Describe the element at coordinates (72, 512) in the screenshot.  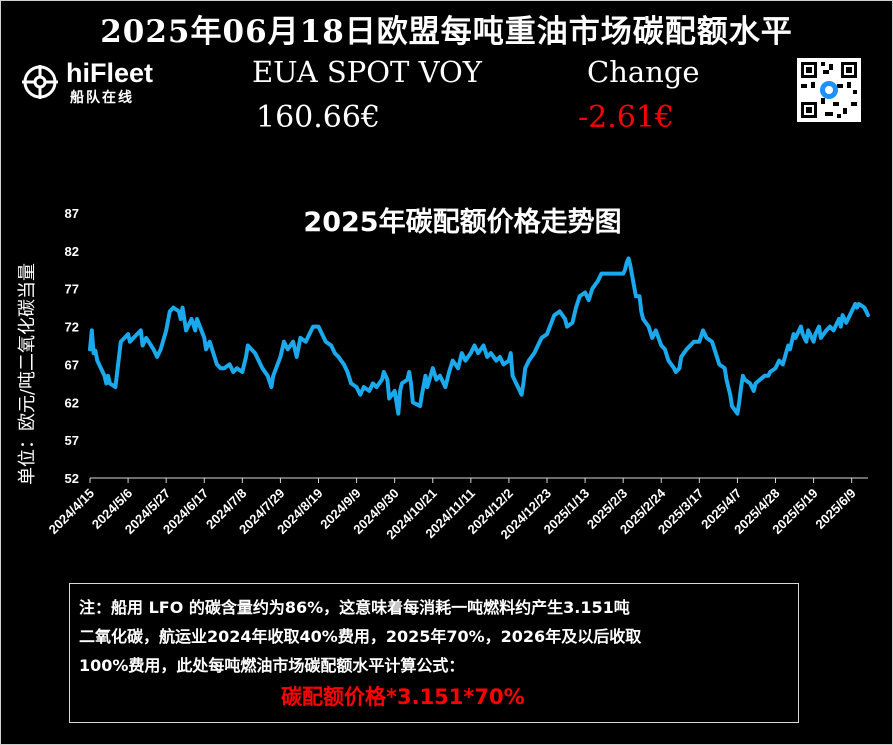
I see `x-tick-label: 2024/4/15` at that location.